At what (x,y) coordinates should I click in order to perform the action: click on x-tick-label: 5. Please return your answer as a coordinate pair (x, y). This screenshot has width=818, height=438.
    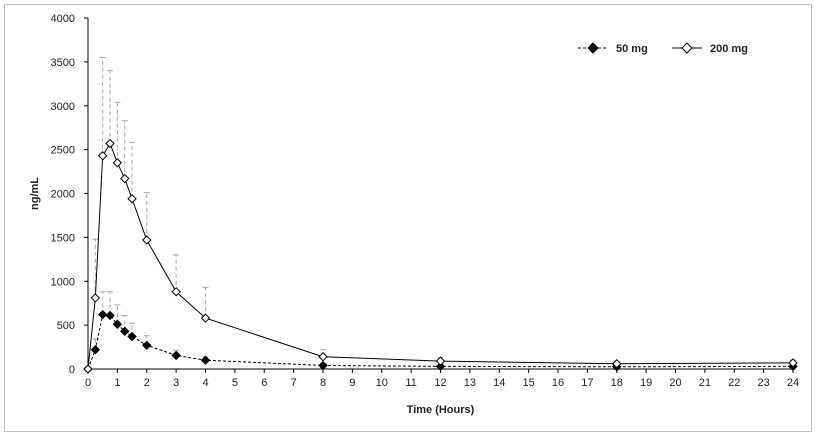
    Looking at the image, I should click on (235, 383).